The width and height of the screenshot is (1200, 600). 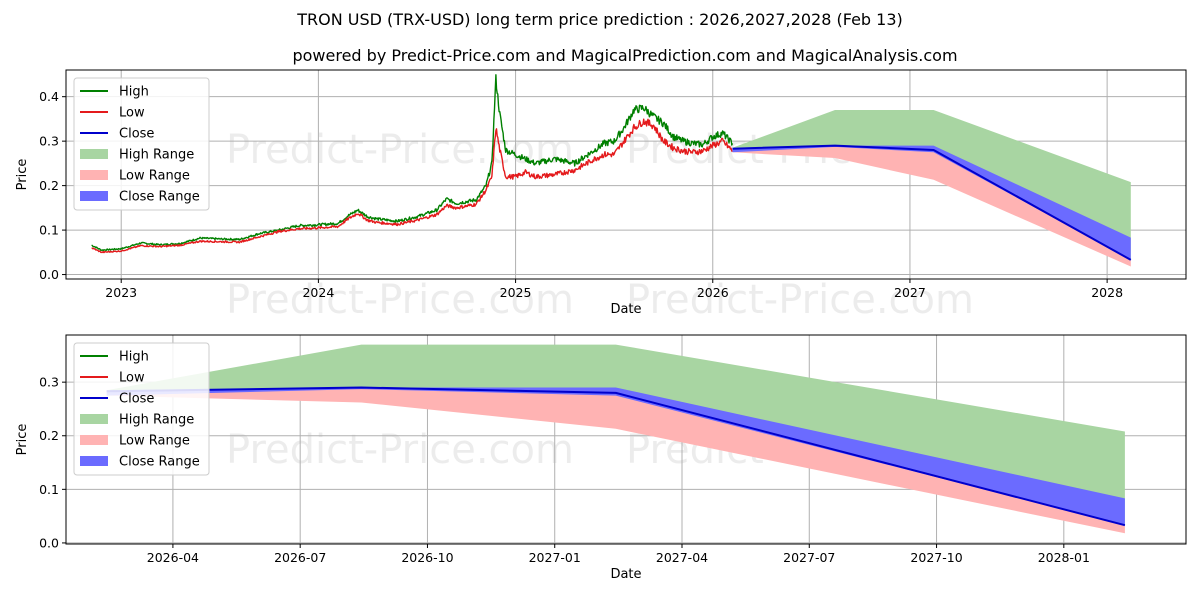 I want to click on low-range-band, so click(x=931, y=206).